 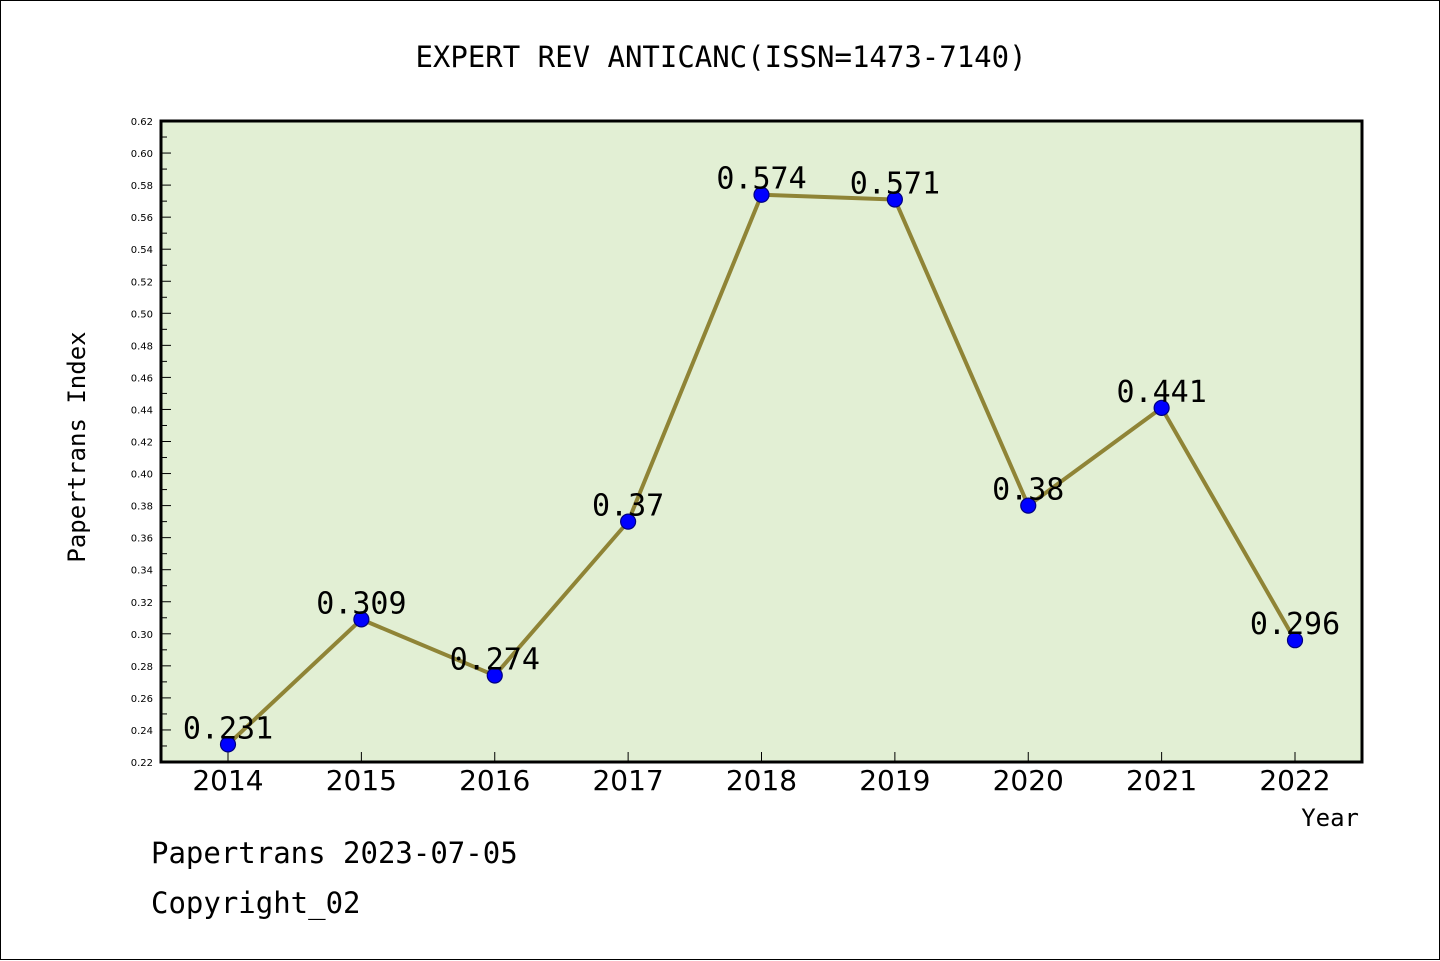 I want to click on y-tick-label: 0.46, so click(x=142, y=378).